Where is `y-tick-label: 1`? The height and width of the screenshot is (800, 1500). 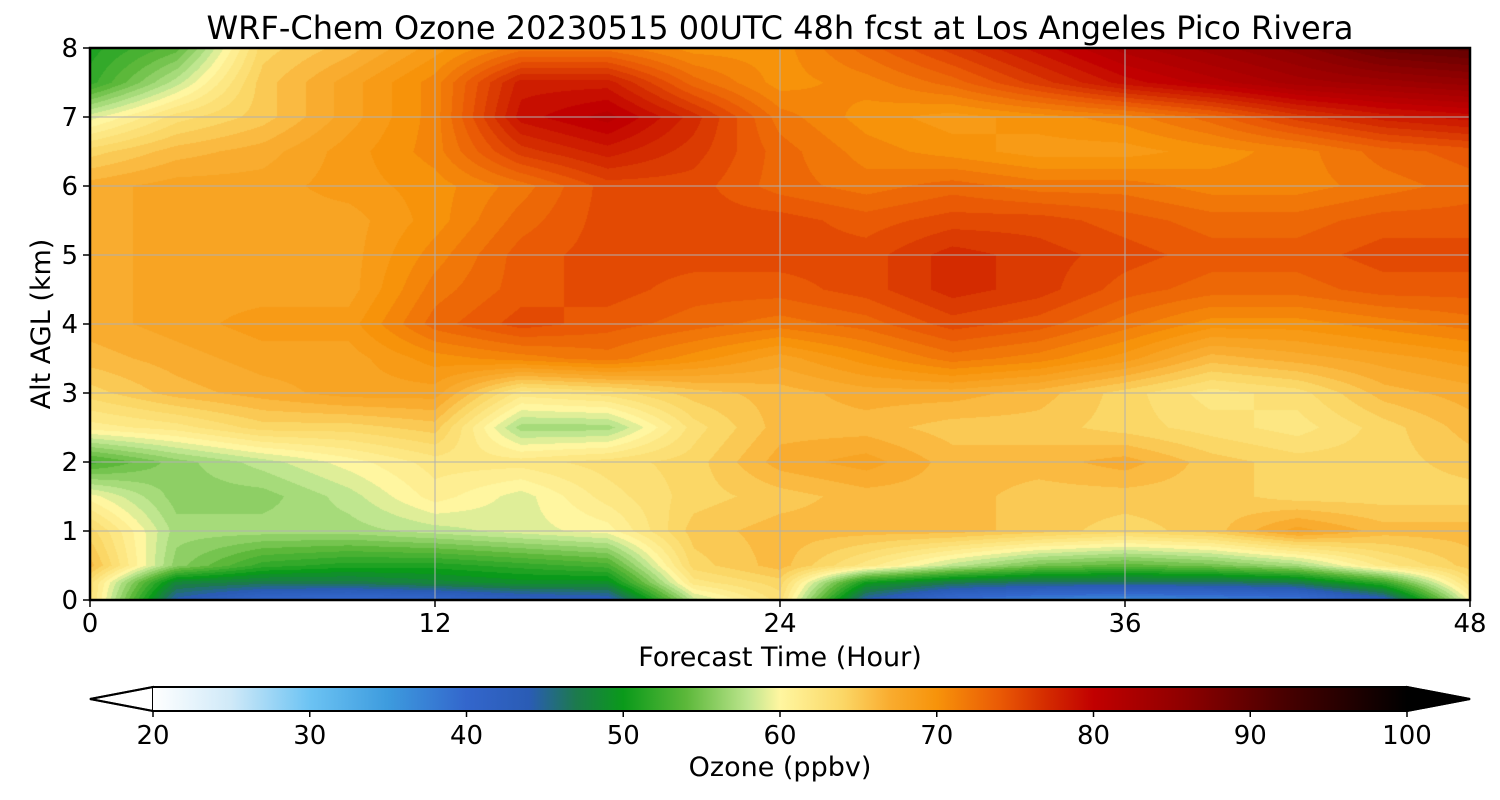 y-tick-label: 1 is located at coordinates (69, 532).